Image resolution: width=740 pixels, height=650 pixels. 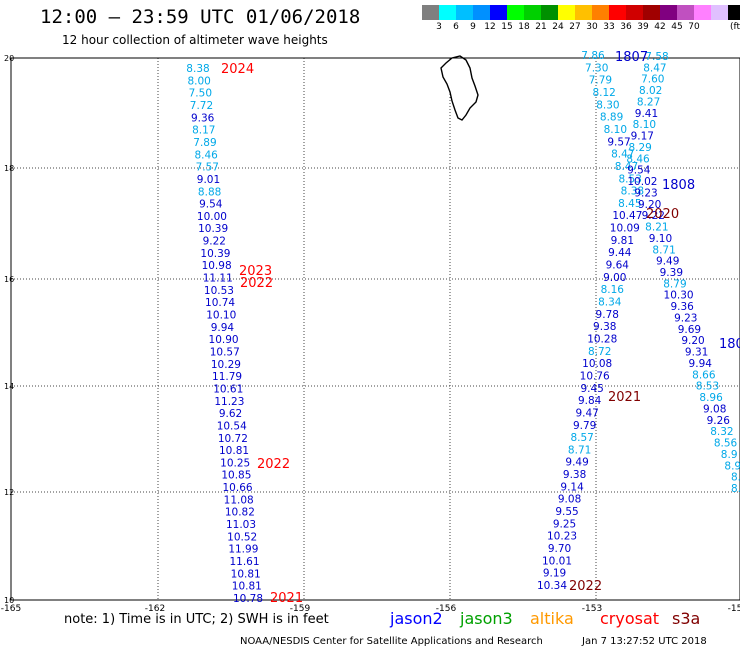 I want to click on wave-height-value: 10.85, so click(x=236, y=476).